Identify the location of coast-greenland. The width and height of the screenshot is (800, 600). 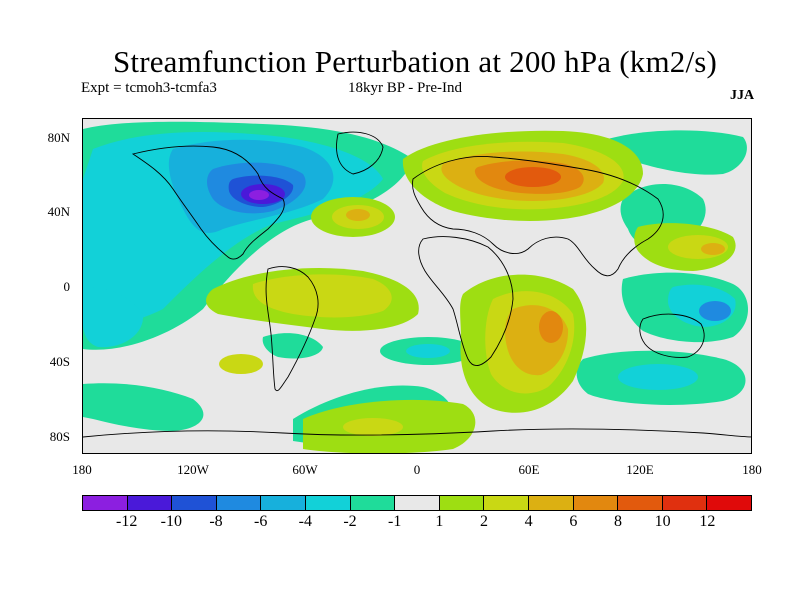
(360, 153).